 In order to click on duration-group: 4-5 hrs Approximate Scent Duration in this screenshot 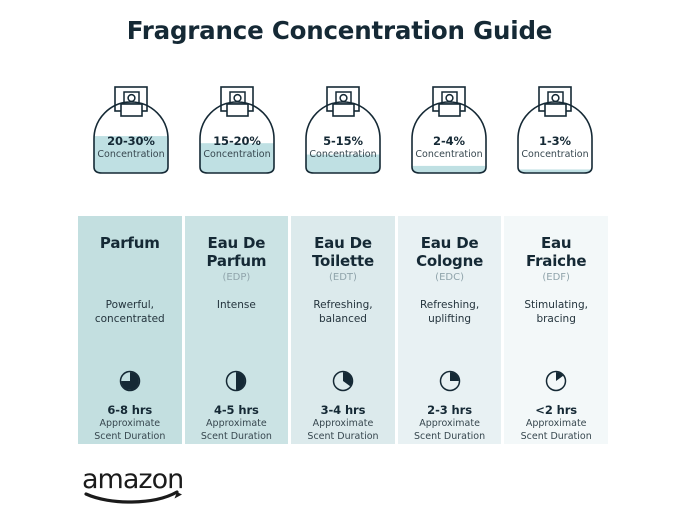, I will do `click(237, 423)`.